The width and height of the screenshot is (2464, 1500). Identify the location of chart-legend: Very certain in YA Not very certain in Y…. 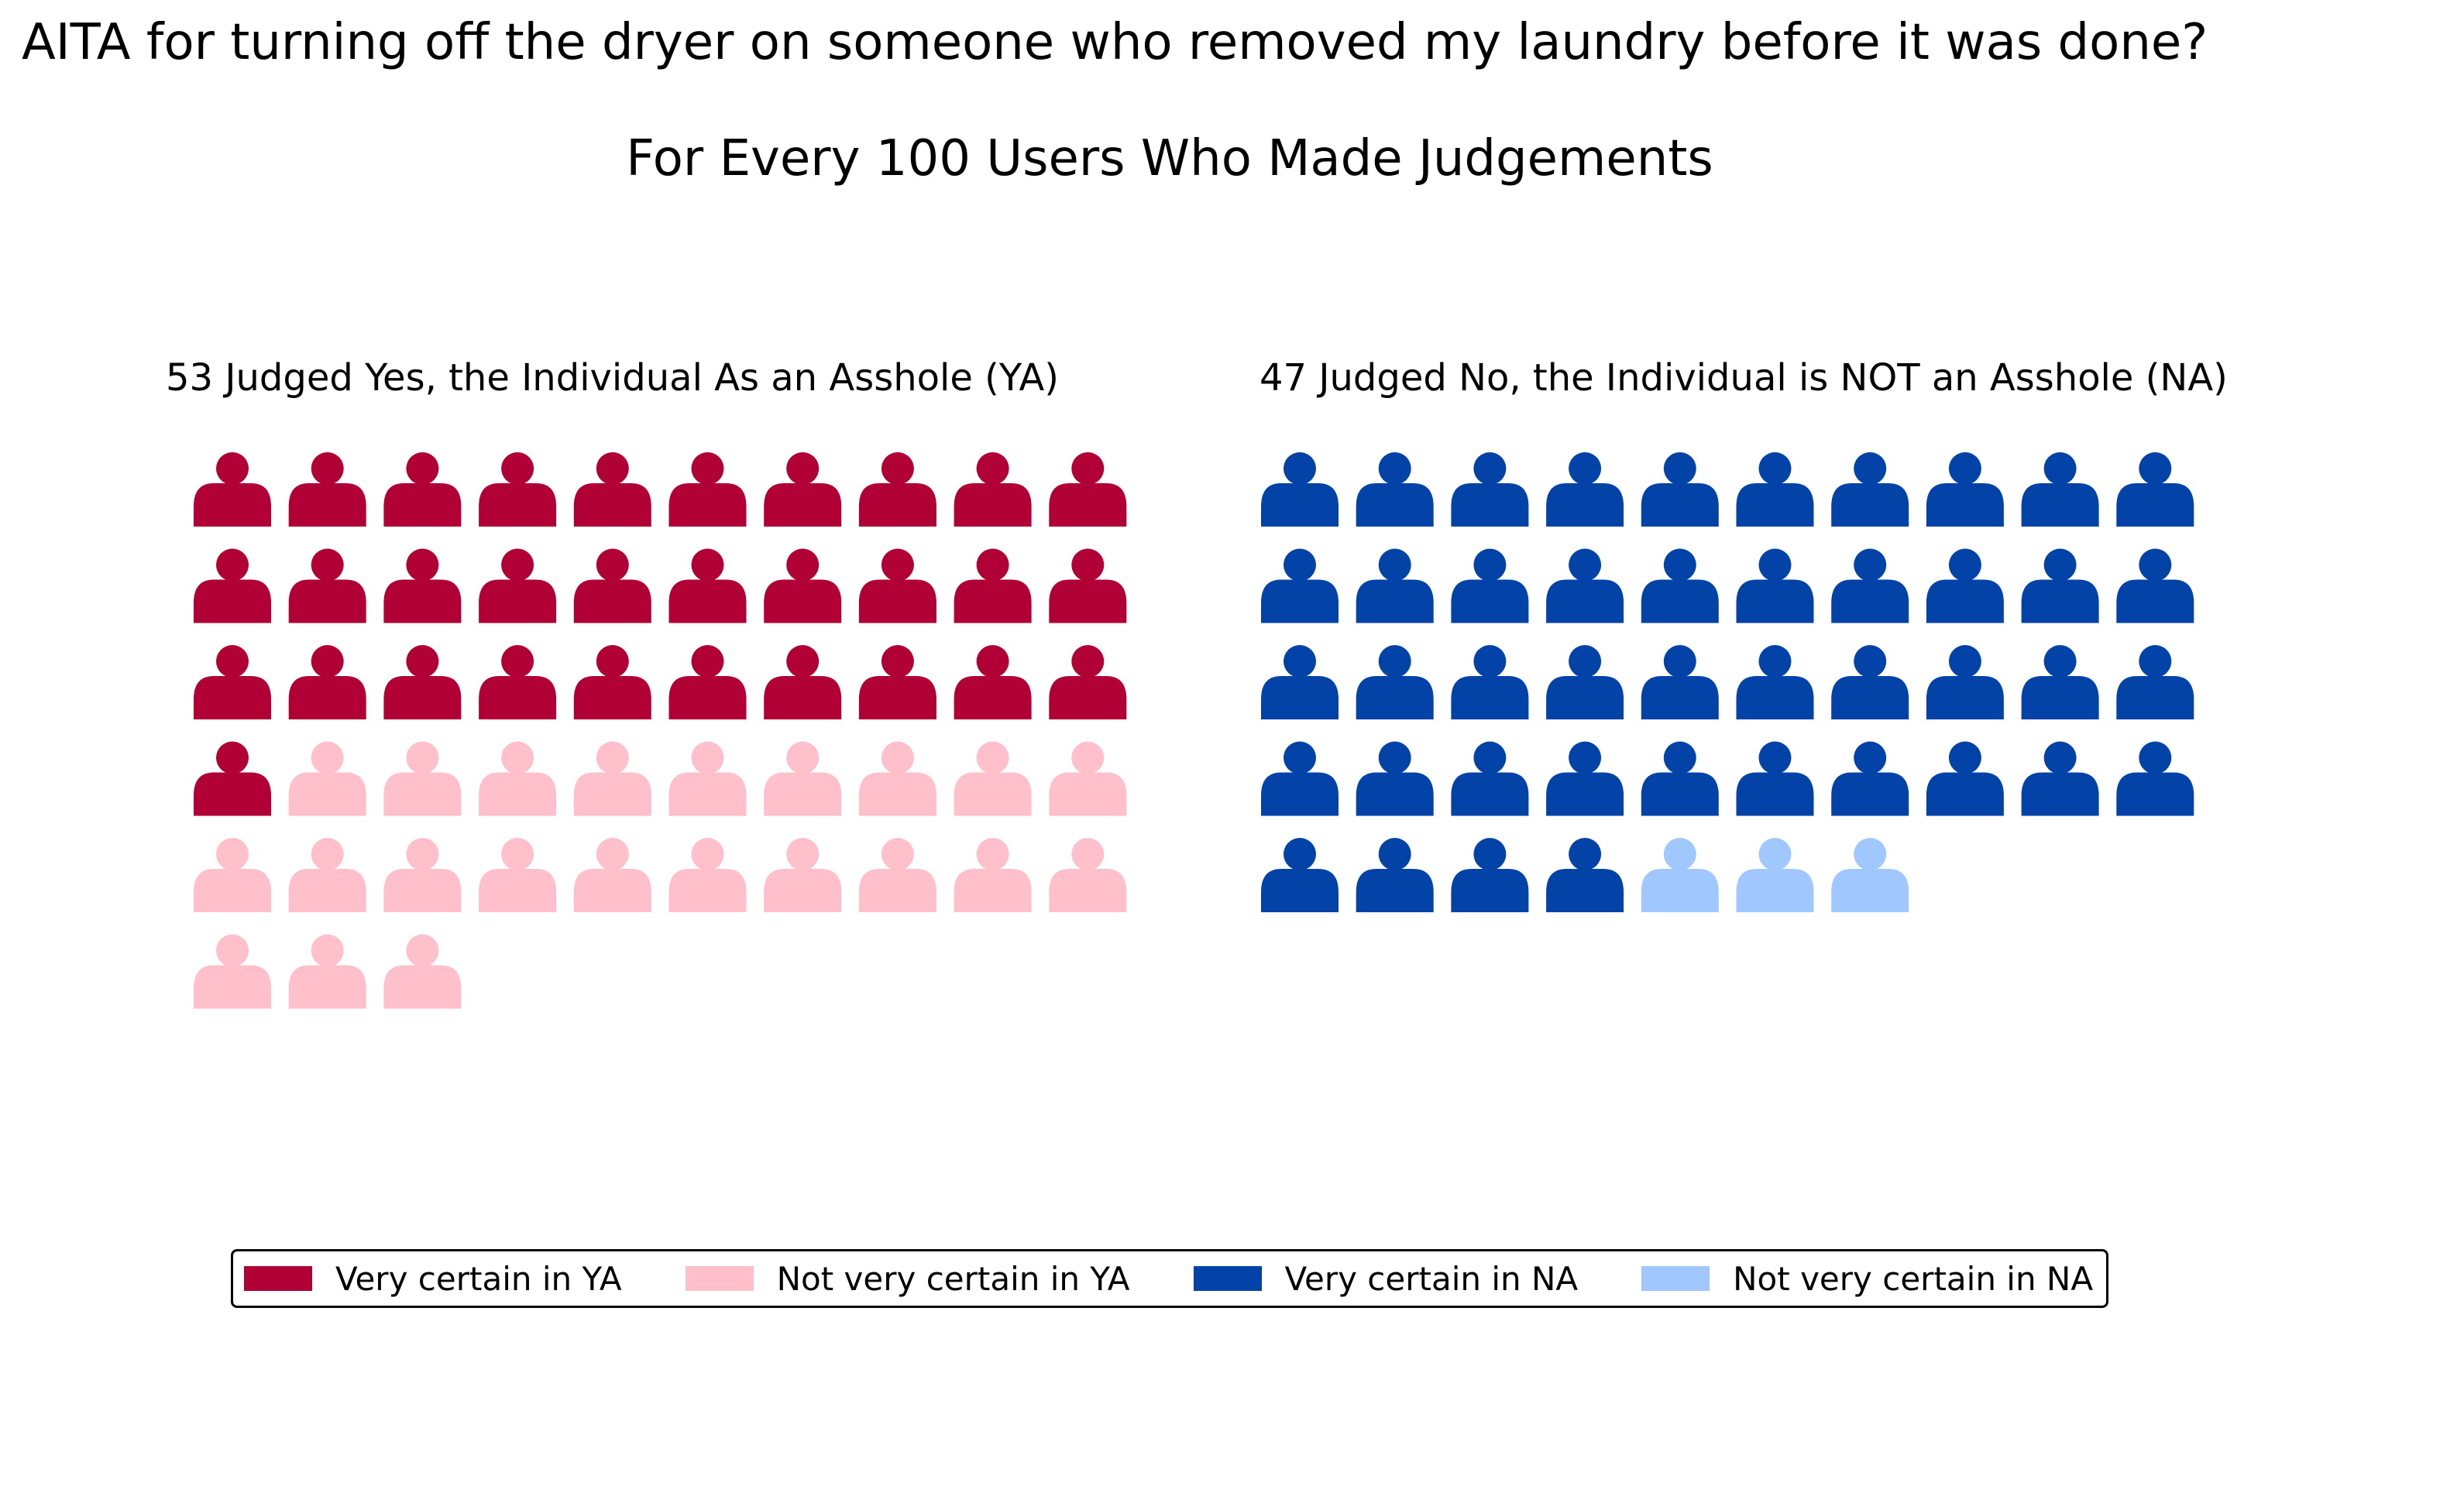
(1169, 1278).